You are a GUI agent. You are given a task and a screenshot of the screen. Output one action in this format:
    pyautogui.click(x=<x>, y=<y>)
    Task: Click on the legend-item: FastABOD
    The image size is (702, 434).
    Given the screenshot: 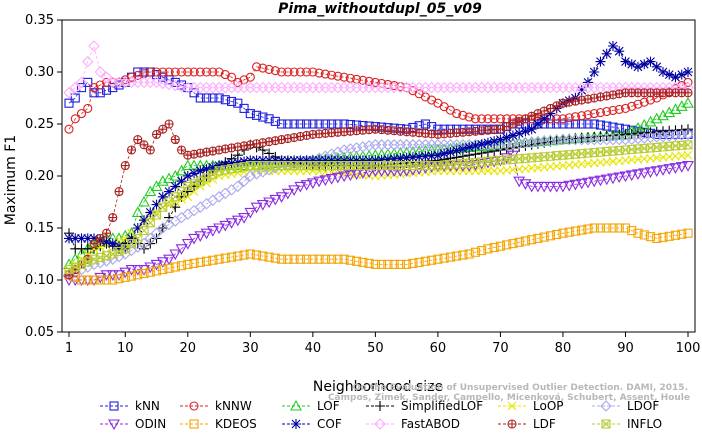 What is the action you would take?
    pyautogui.click(x=413, y=424)
    